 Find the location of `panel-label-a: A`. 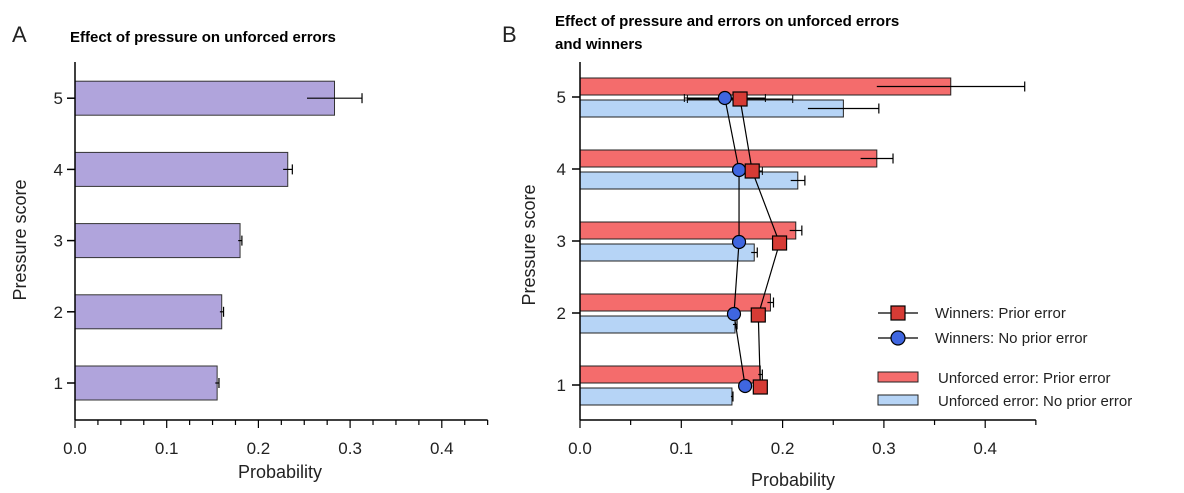

panel-label-a: A is located at coordinates (19, 34).